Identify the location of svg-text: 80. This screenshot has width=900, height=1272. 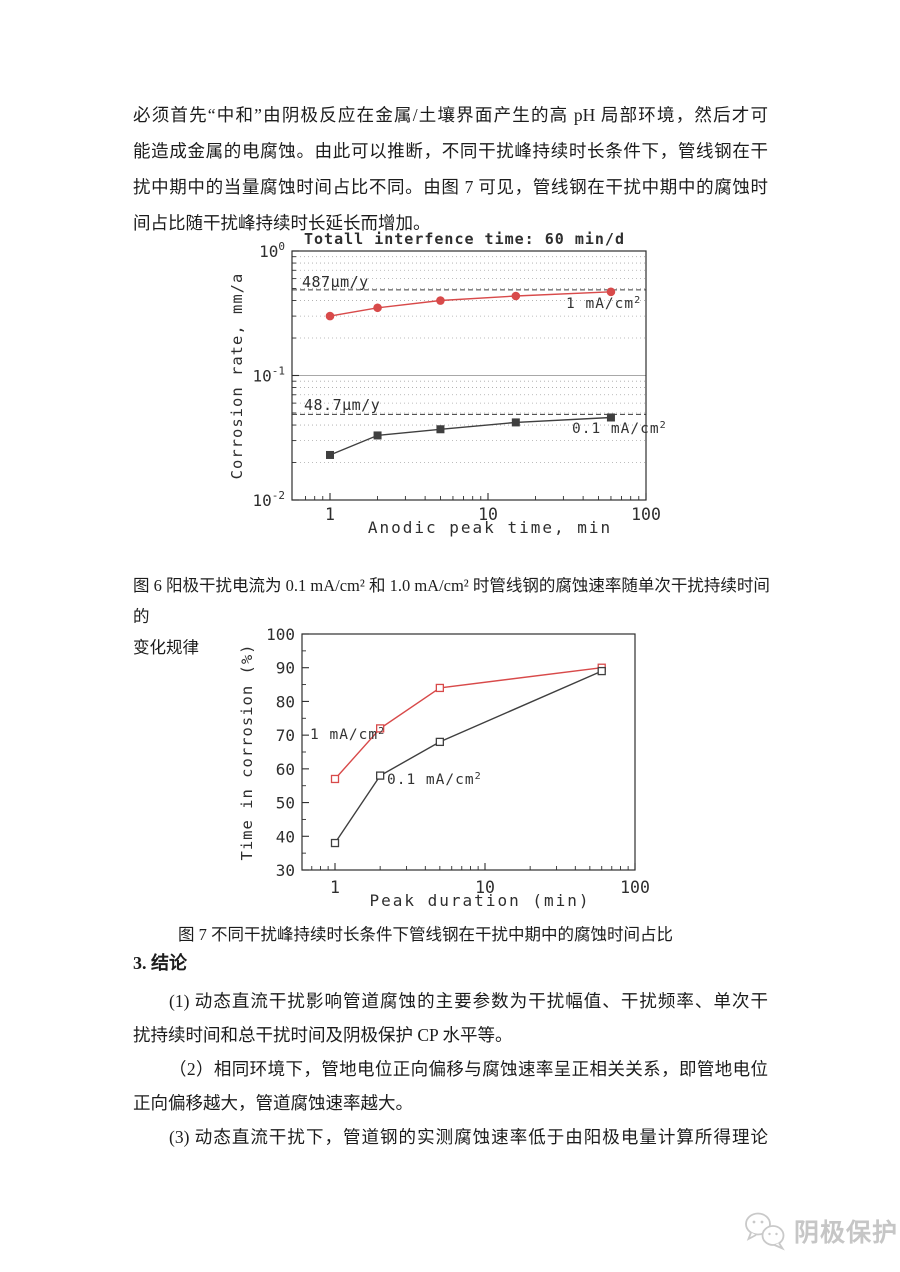
(285, 701).